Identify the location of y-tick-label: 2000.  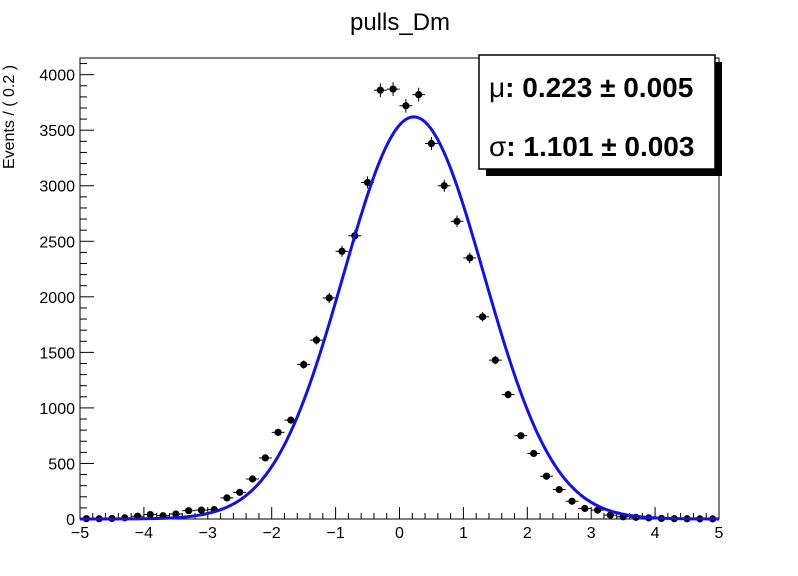
(57, 298).